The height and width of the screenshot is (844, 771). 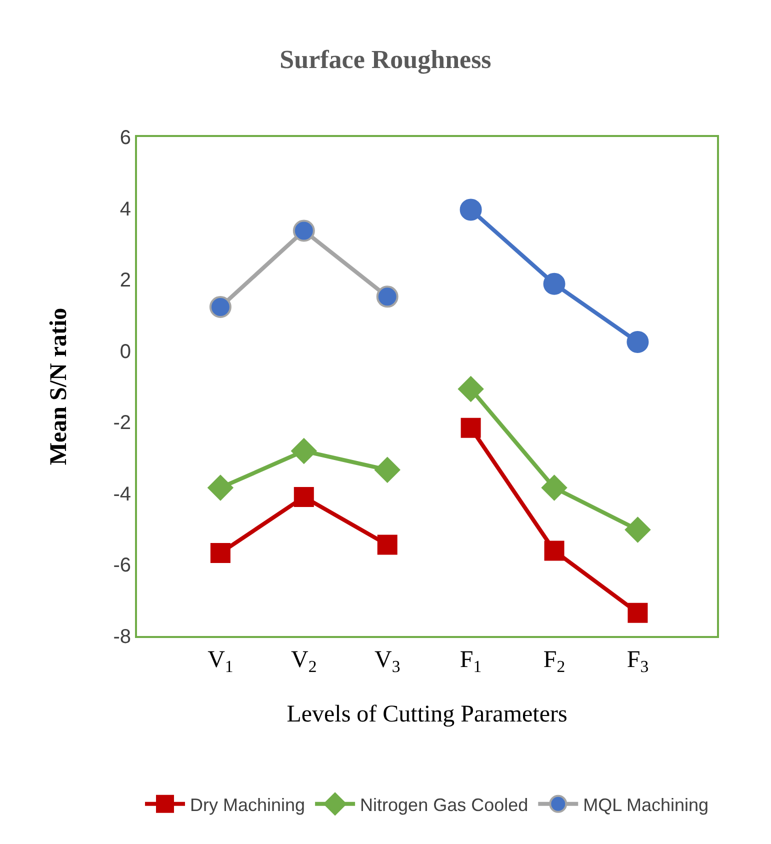 I want to click on y-tick-label: 6, so click(x=125, y=138).